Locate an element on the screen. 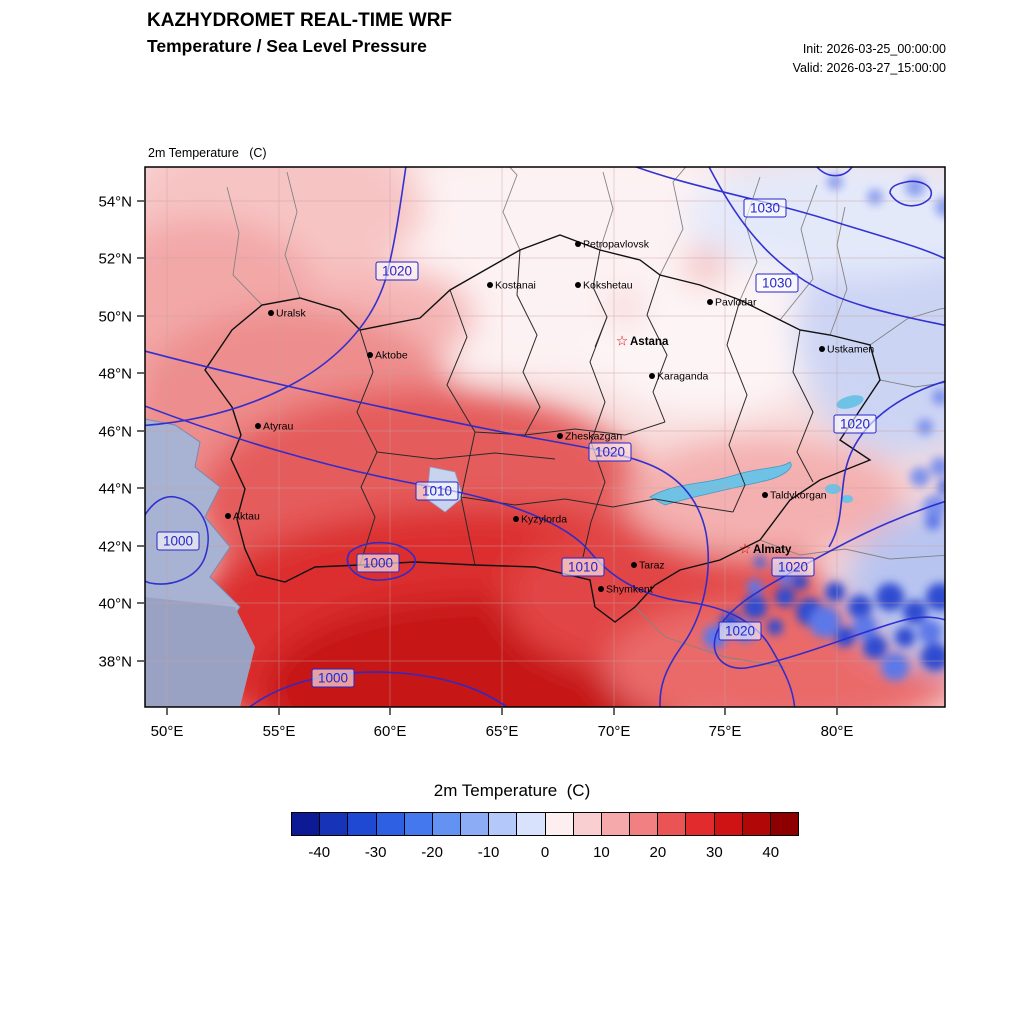  valid-time: Valid: 2026-03-27_15:00:00 is located at coordinates (869, 67).